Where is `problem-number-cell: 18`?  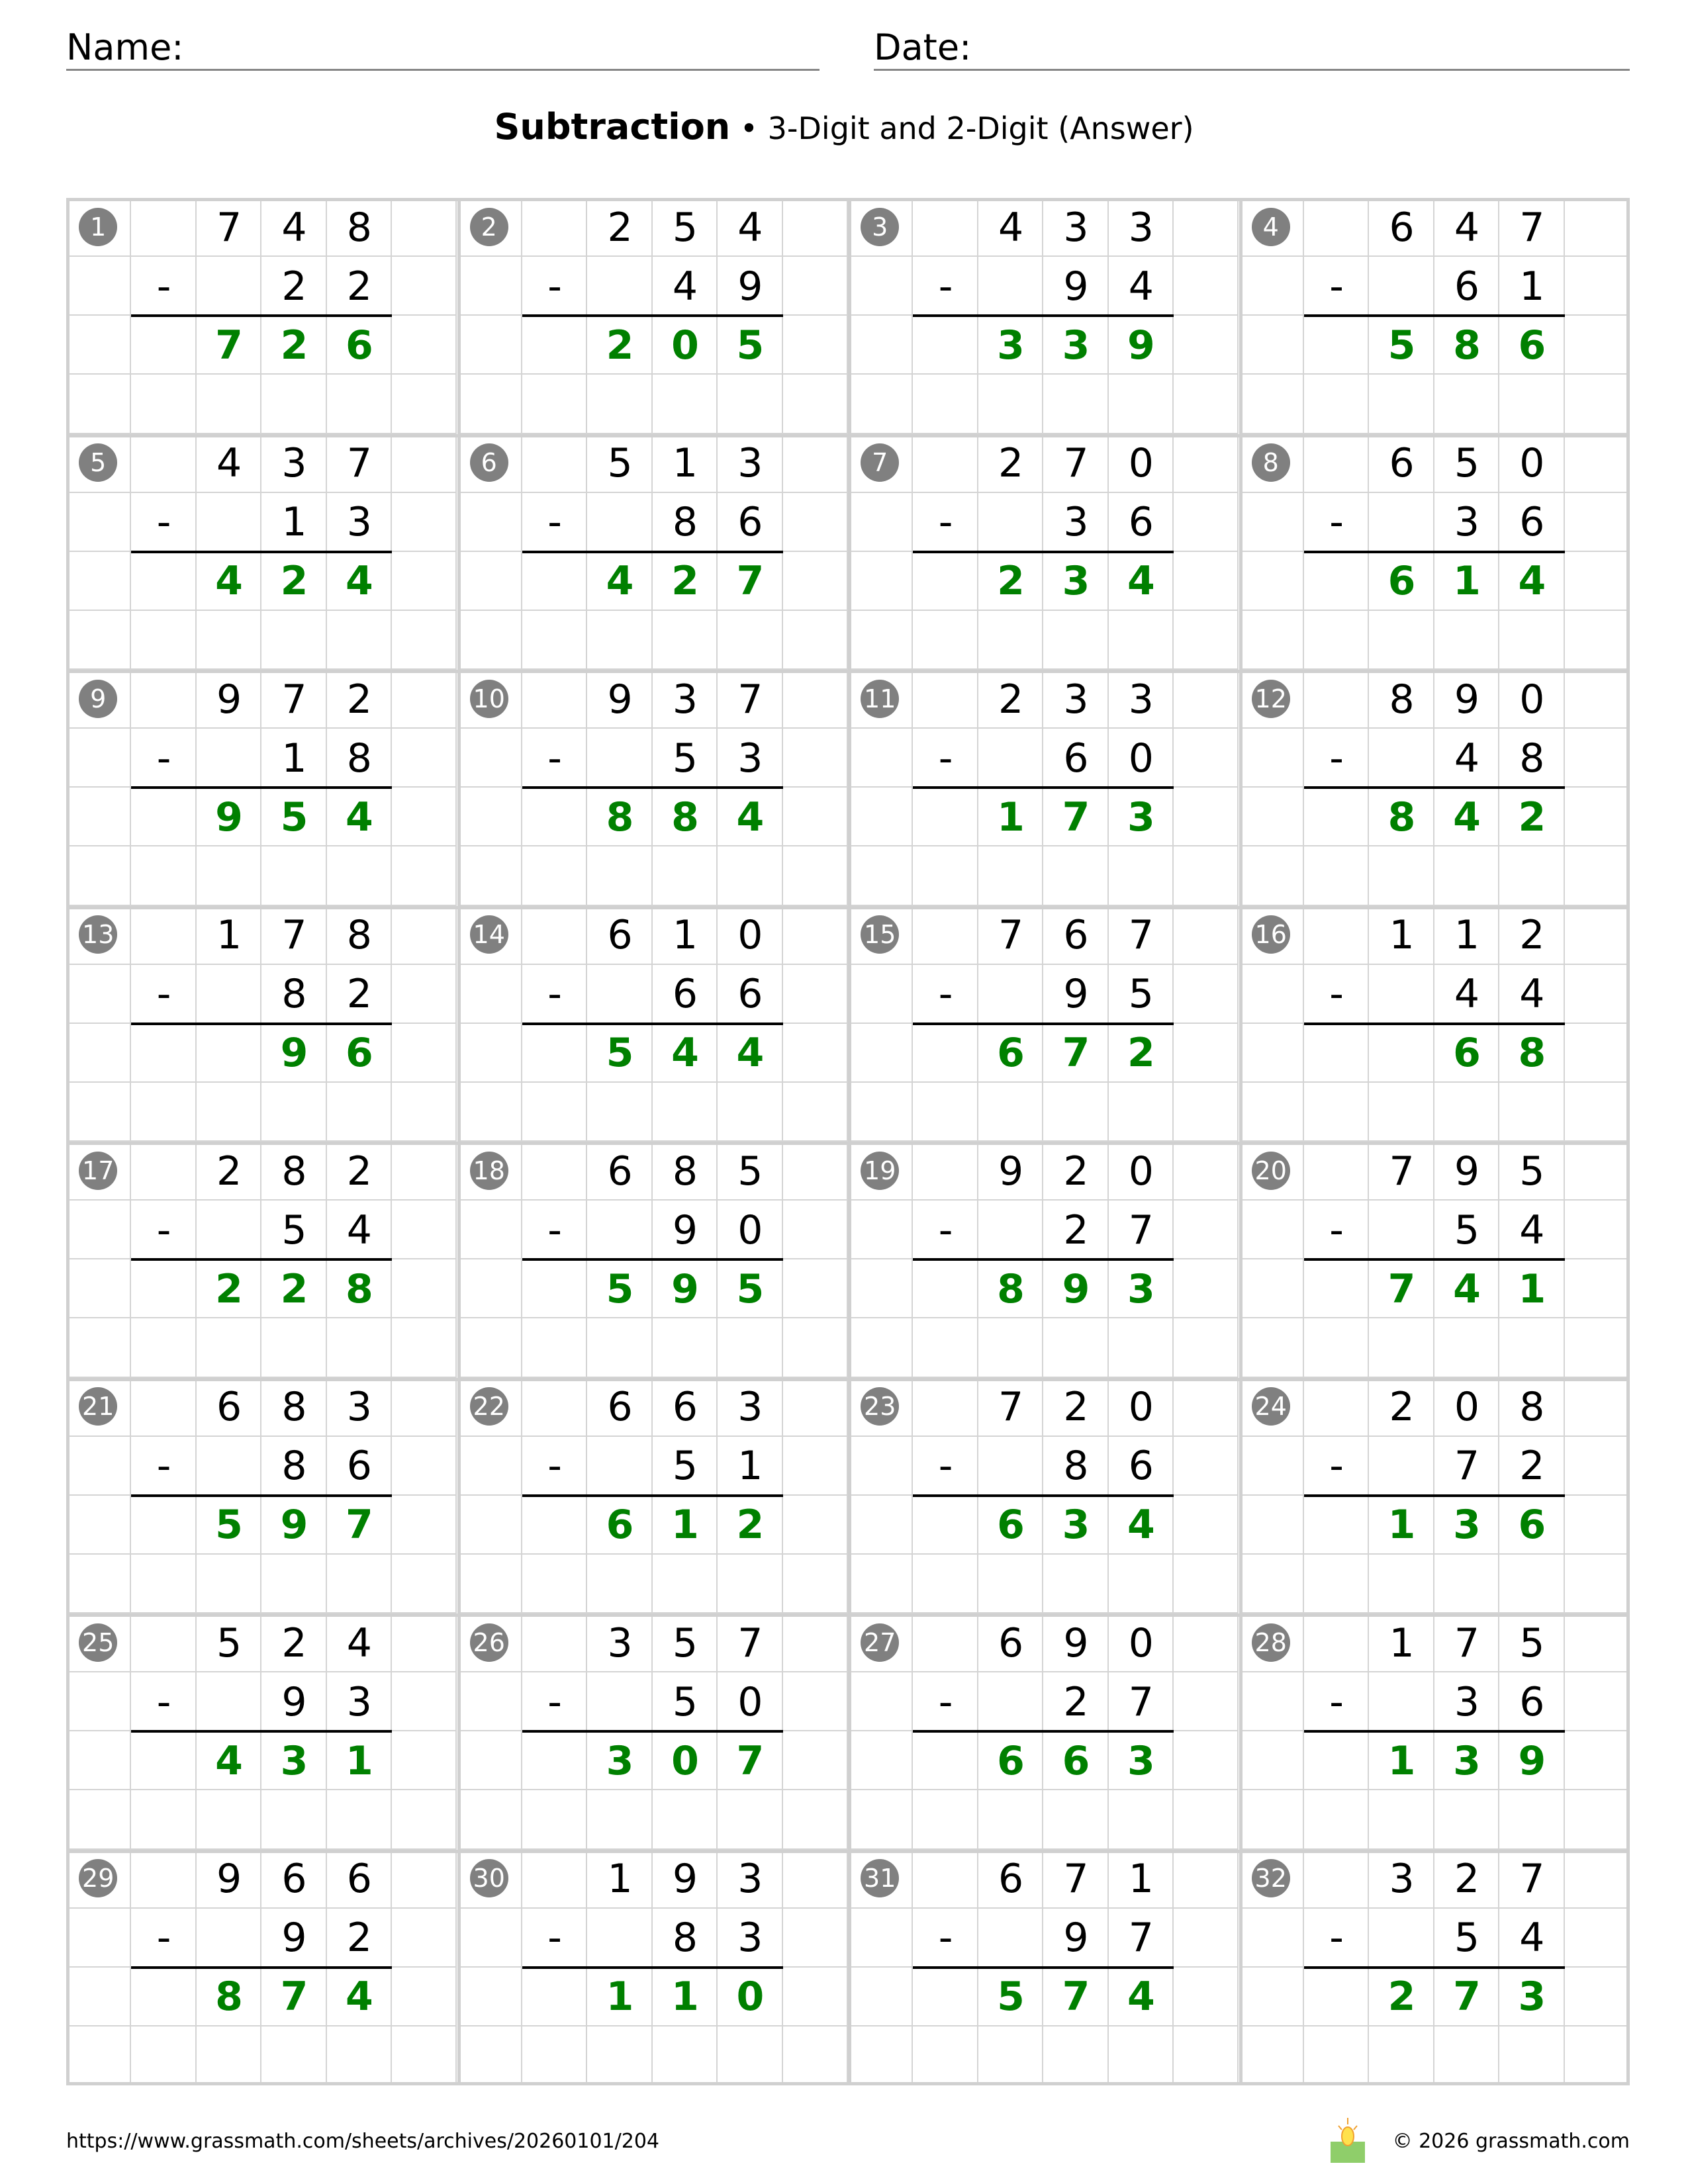 problem-number-cell: 18 is located at coordinates (489, 1171).